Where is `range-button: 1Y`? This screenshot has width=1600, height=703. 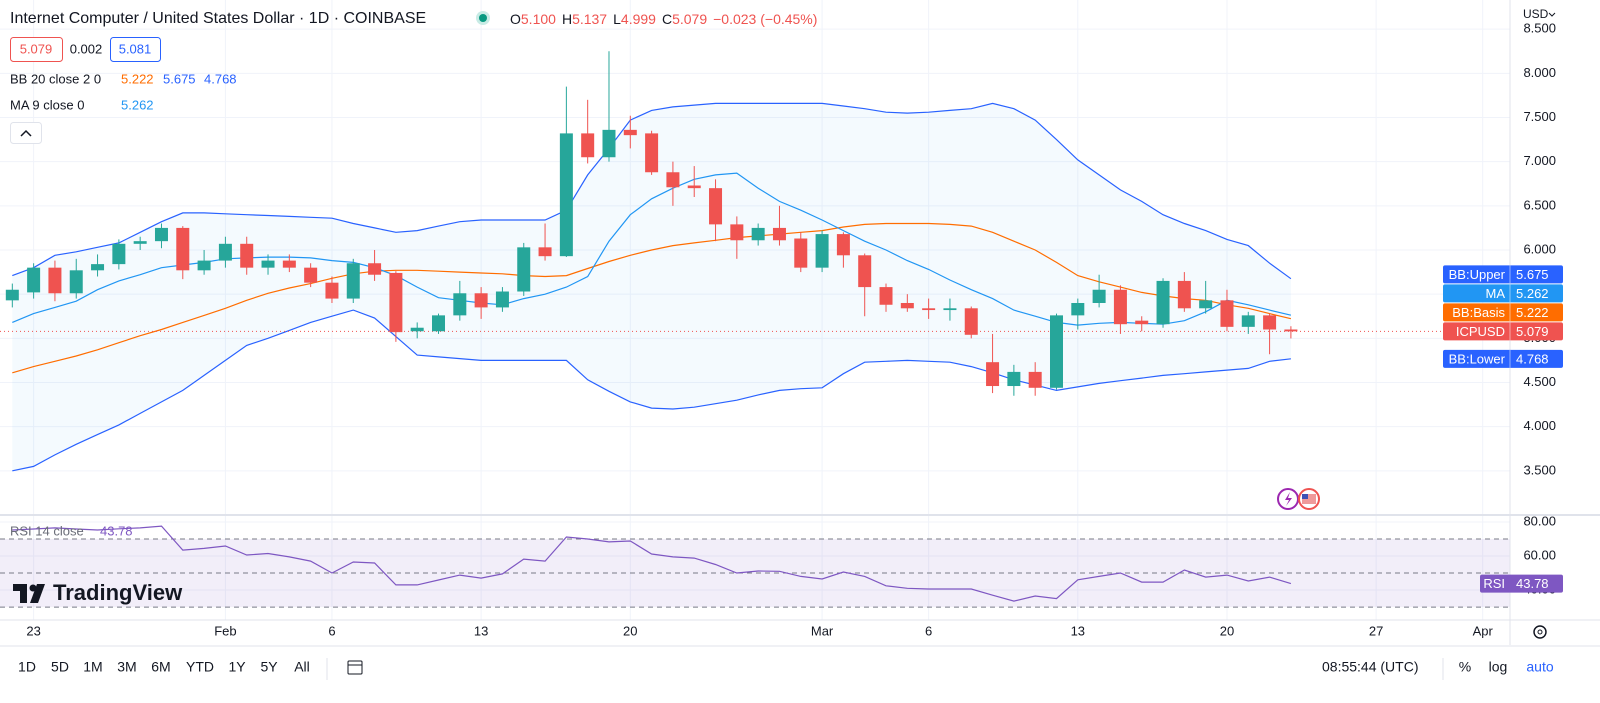 range-button: 1Y is located at coordinates (237, 667).